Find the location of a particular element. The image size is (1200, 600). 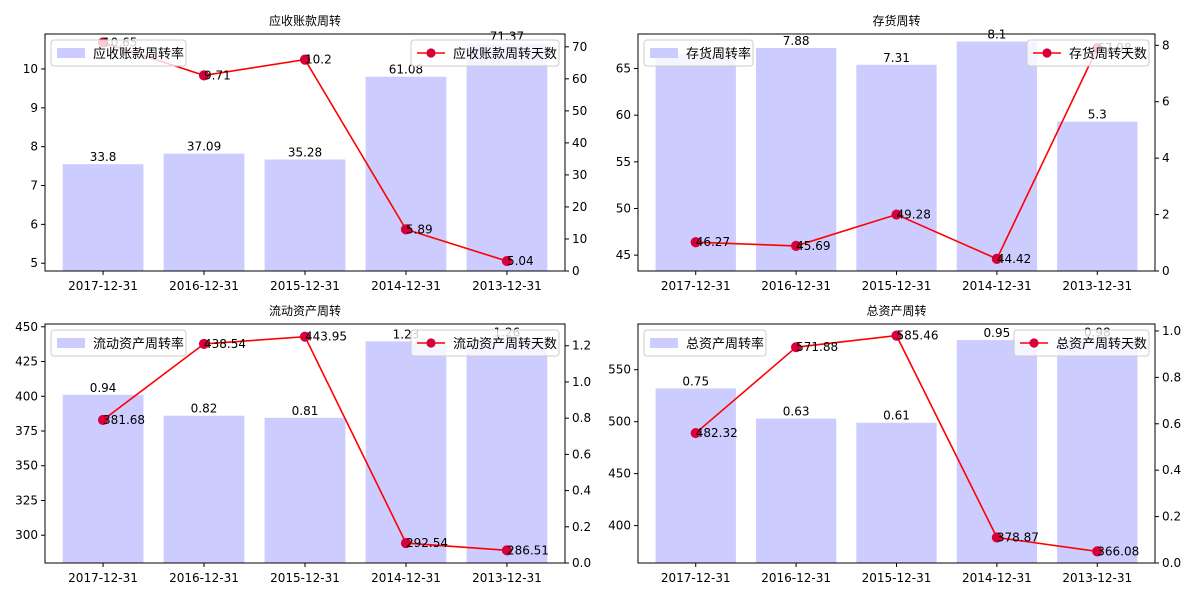

y-left-tick-label: 5 is located at coordinates (34, 263).